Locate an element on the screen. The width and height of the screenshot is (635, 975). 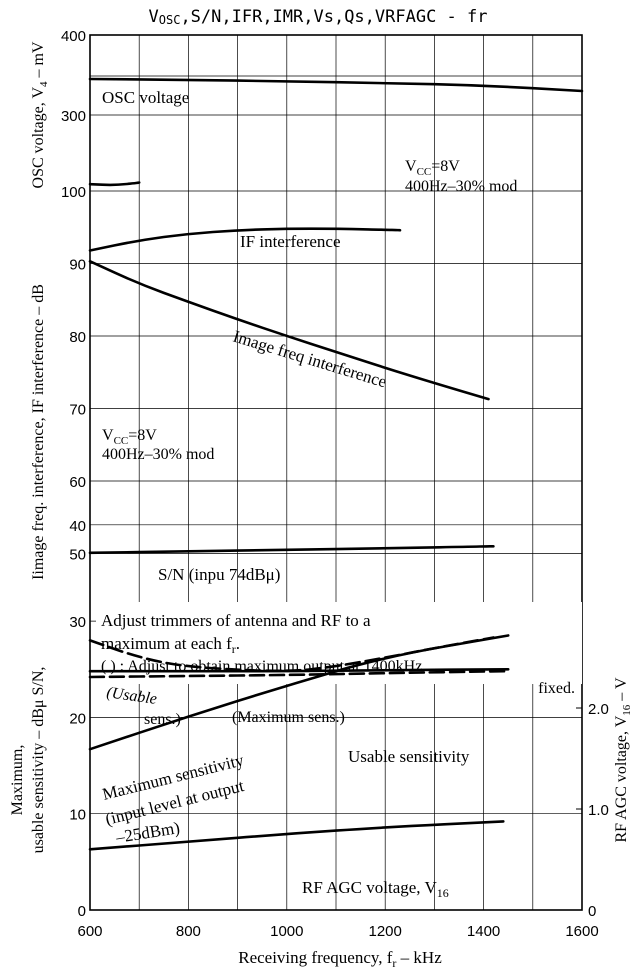
adjust-note-line2: maximum at each fr. is located at coordinates (170, 645).